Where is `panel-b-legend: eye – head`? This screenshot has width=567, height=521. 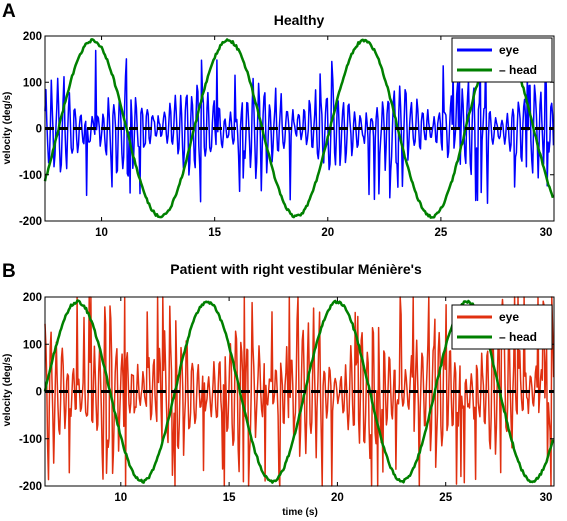
panel-b-legend: eye – head is located at coordinates (502, 327).